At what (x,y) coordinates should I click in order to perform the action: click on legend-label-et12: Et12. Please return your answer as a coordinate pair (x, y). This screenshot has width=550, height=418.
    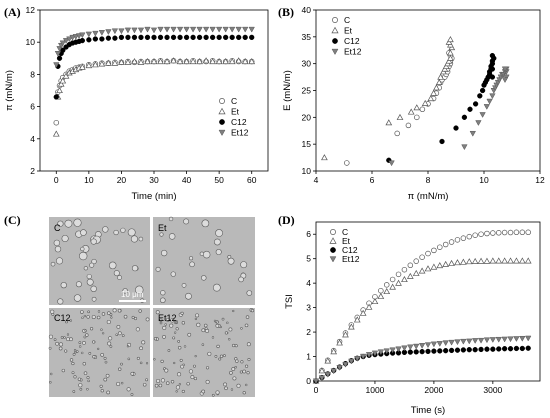
    Looking at the image, I should click on (351, 259).